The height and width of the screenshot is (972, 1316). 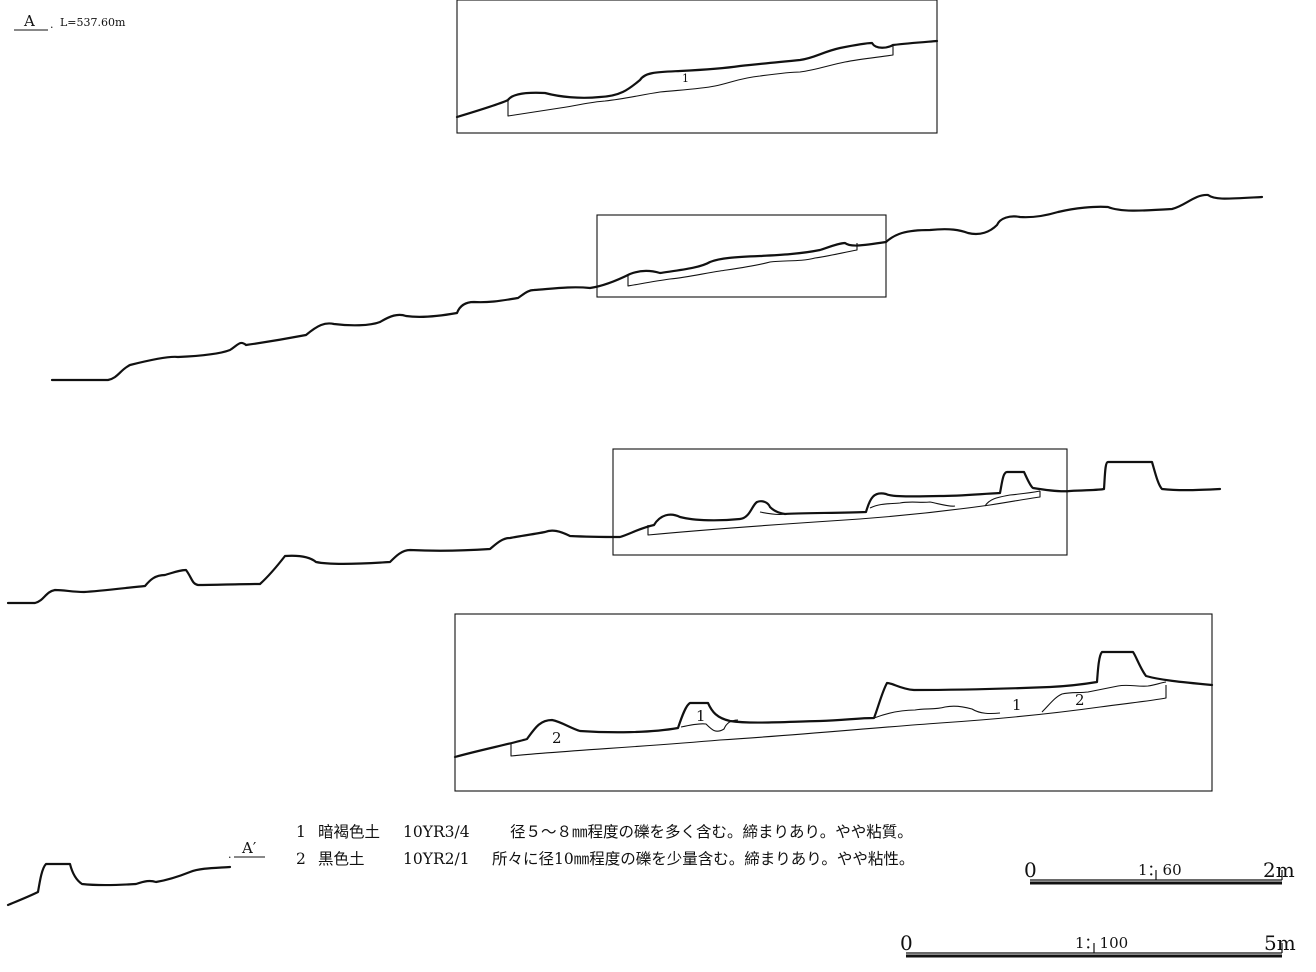 I want to click on svg-text: 暗褐色土, so click(x=349, y=832).